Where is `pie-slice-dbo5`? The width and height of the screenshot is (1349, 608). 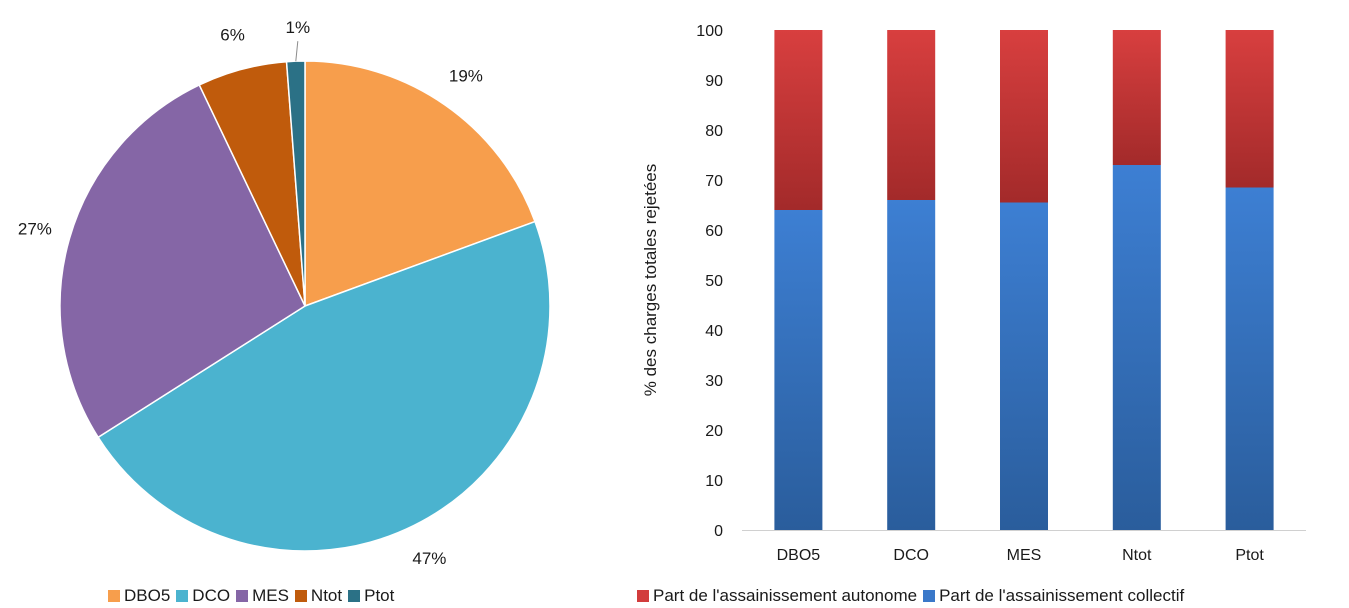 pie-slice-dbo5 is located at coordinates (420, 184).